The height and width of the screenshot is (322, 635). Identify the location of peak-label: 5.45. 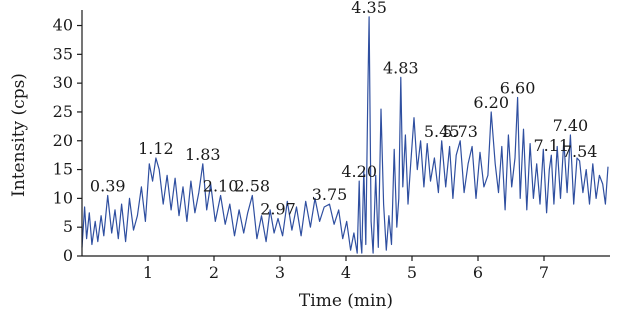
(442, 131).